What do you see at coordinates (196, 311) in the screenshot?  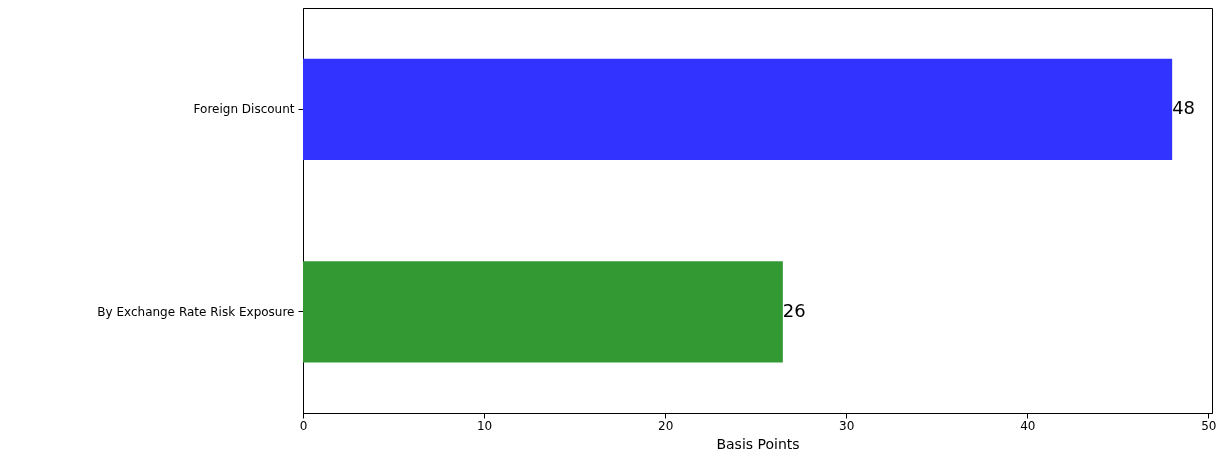 I see `y-tick-label: By Exchange Rate Risk Exposure` at bounding box center [196, 311].